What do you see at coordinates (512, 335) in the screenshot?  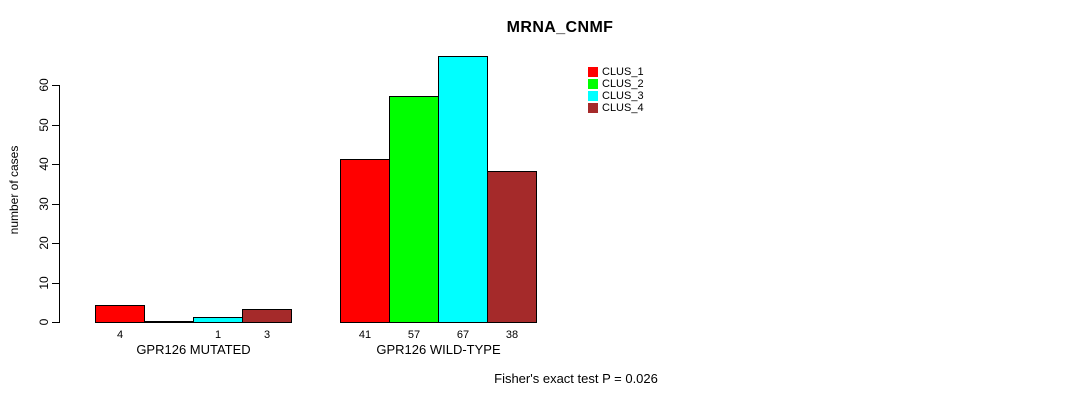 I see `bar-value-label: 38` at bounding box center [512, 335].